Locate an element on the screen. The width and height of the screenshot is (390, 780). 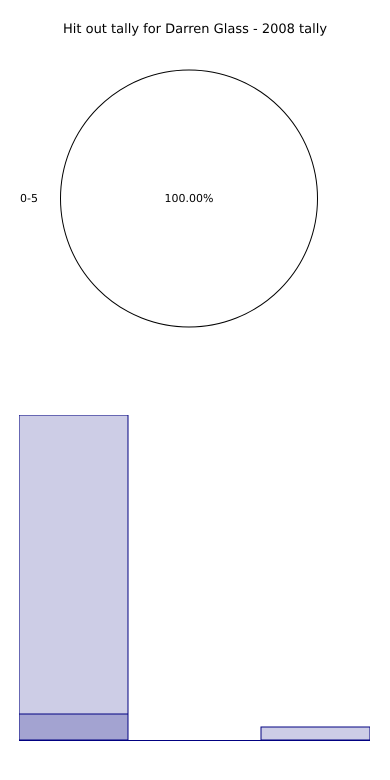
data-label: 100.00% is located at coordinates (189, 198).